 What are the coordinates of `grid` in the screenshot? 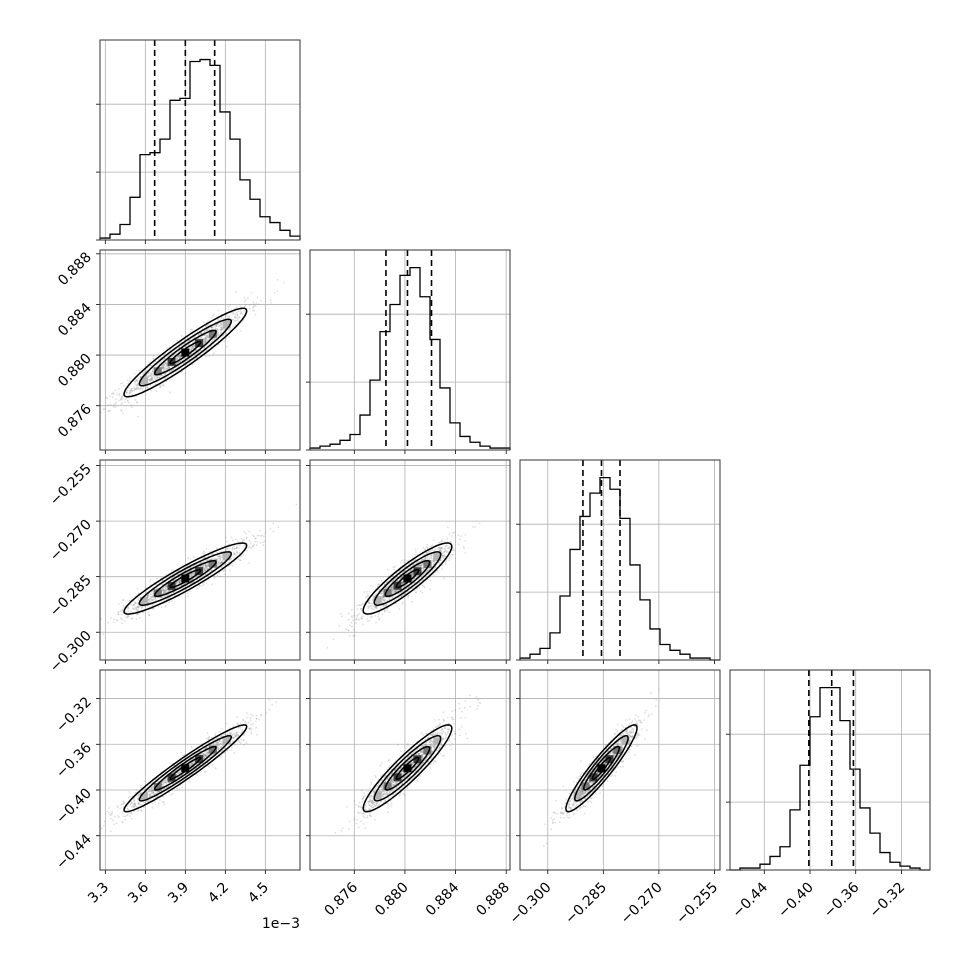 It's located at (410, 350).